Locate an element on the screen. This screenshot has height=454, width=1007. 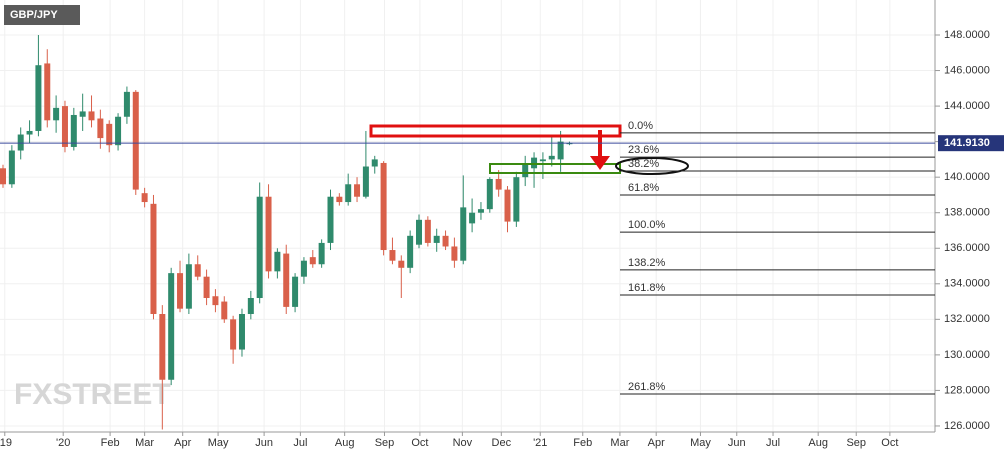
x-tick-label: Sep is located at coordinates (856, 443).